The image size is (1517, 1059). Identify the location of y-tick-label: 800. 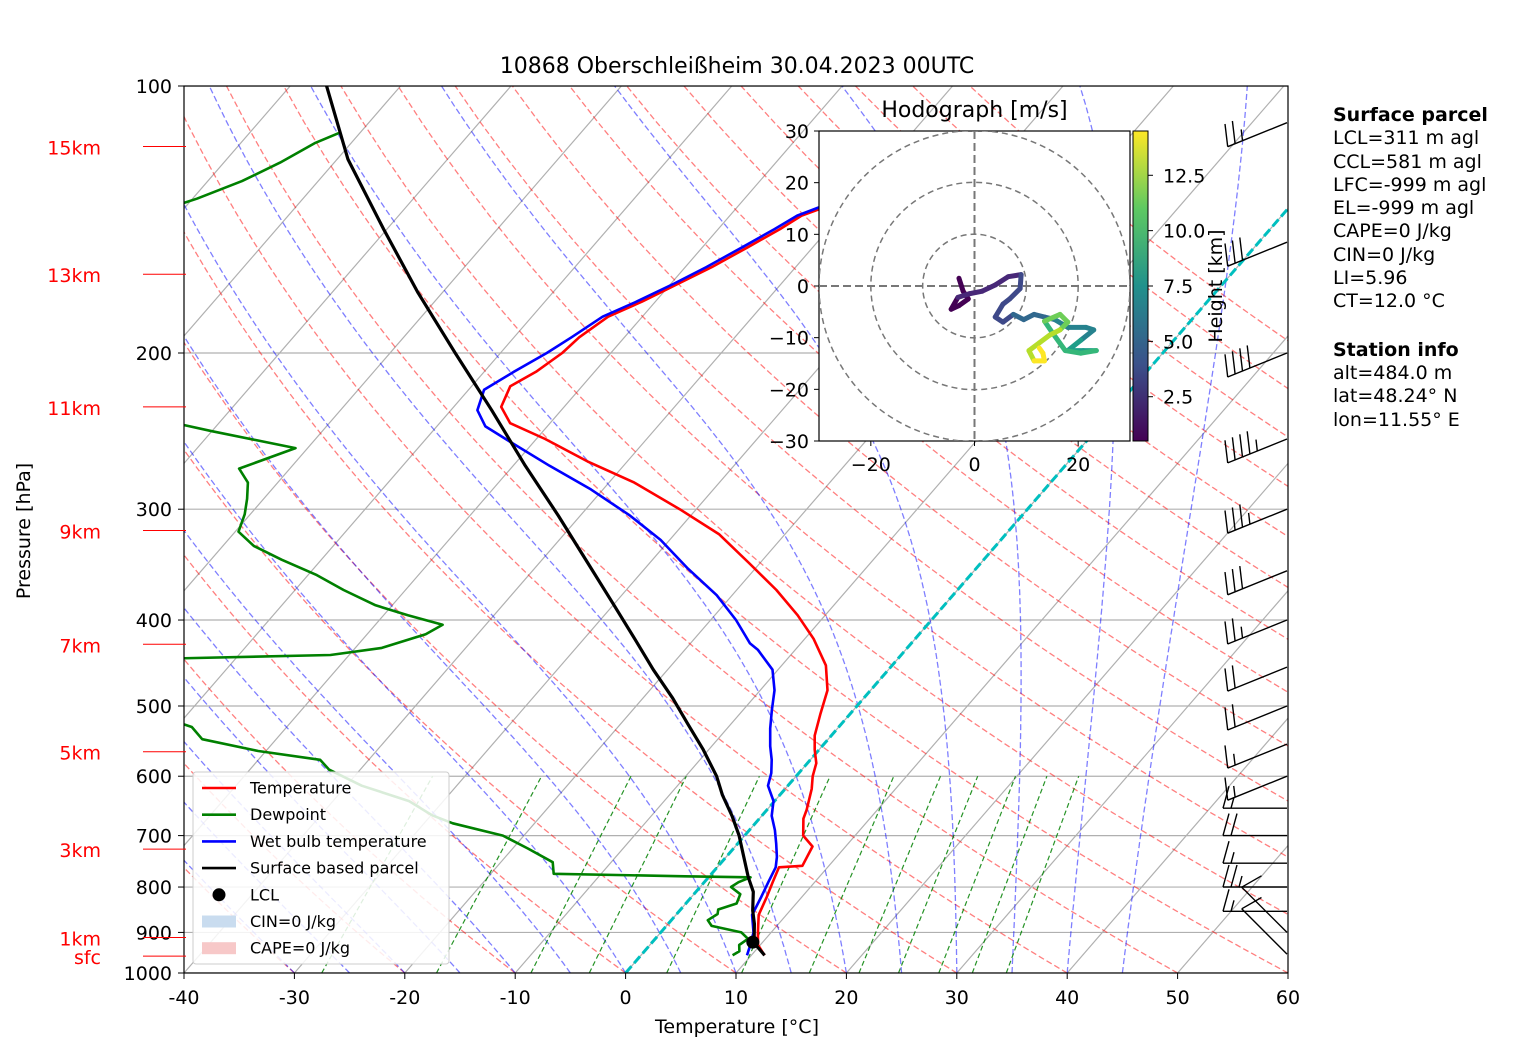
(154, 888).